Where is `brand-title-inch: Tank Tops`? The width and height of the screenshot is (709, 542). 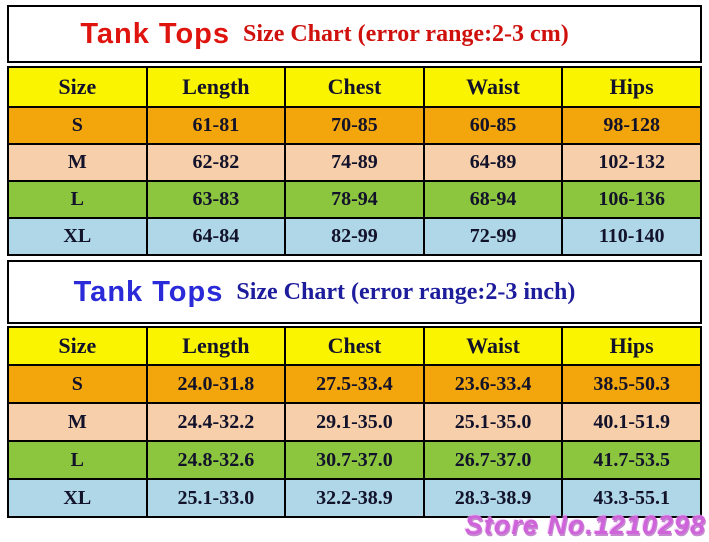
brand-title-inch: Tank Tops is located at coordinates (148, 291).